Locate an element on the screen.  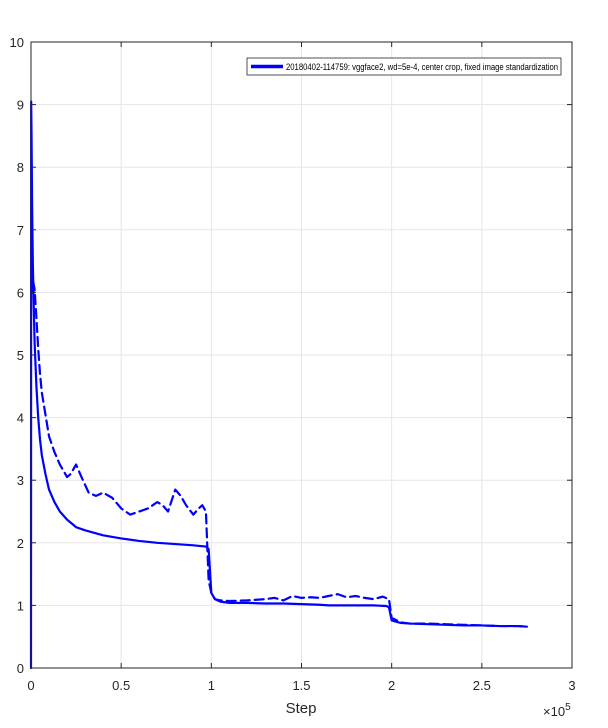
x-exponent-label: ×10⁵ is located at coordinates (557, 710).